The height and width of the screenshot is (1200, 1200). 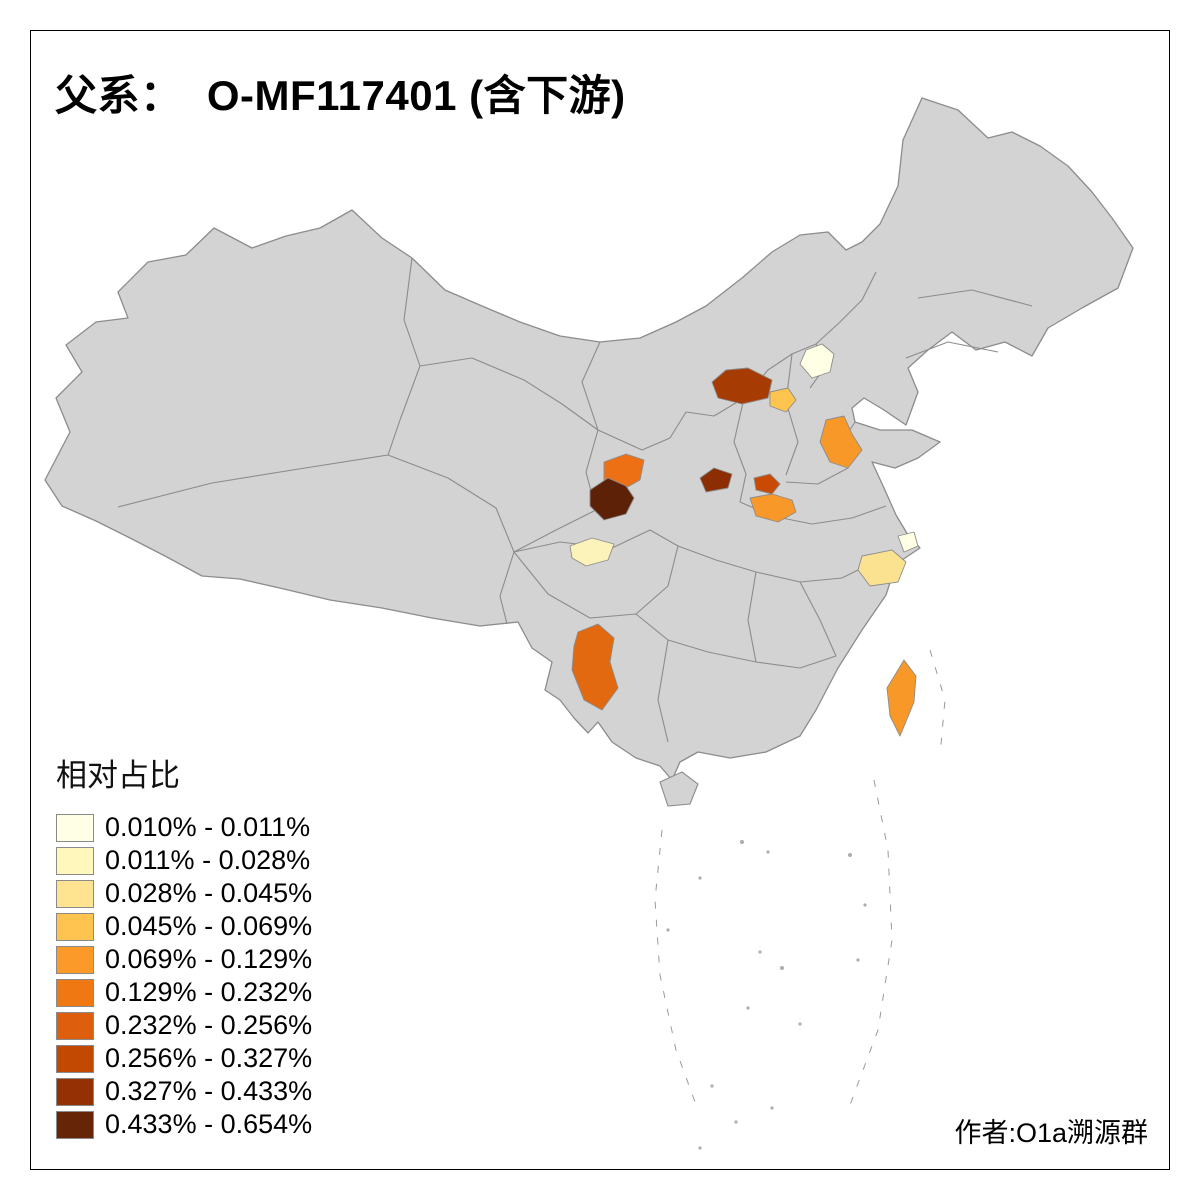 I want to click on legend-label: 0.010% - 0.011%, so click(x=208, y=827).